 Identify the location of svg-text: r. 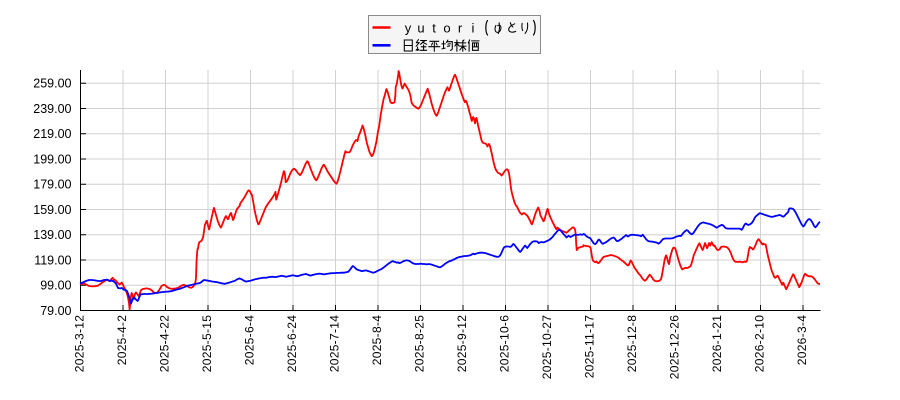
(460, 28).